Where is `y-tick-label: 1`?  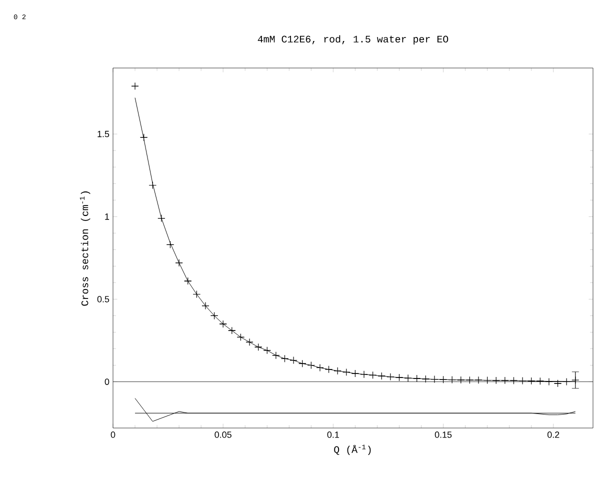 y-tick-label: 1 is located at coordinates (107, 217).